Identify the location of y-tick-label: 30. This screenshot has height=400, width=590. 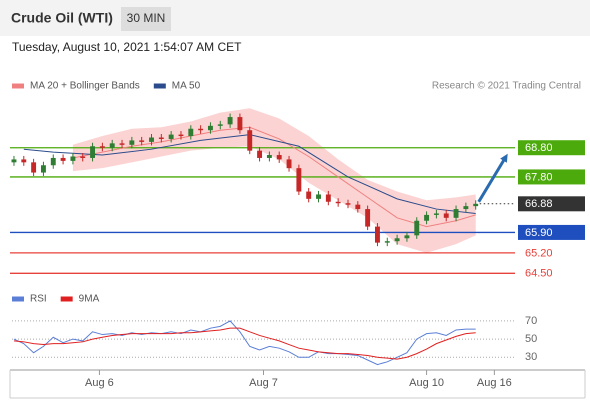
(531, 357).